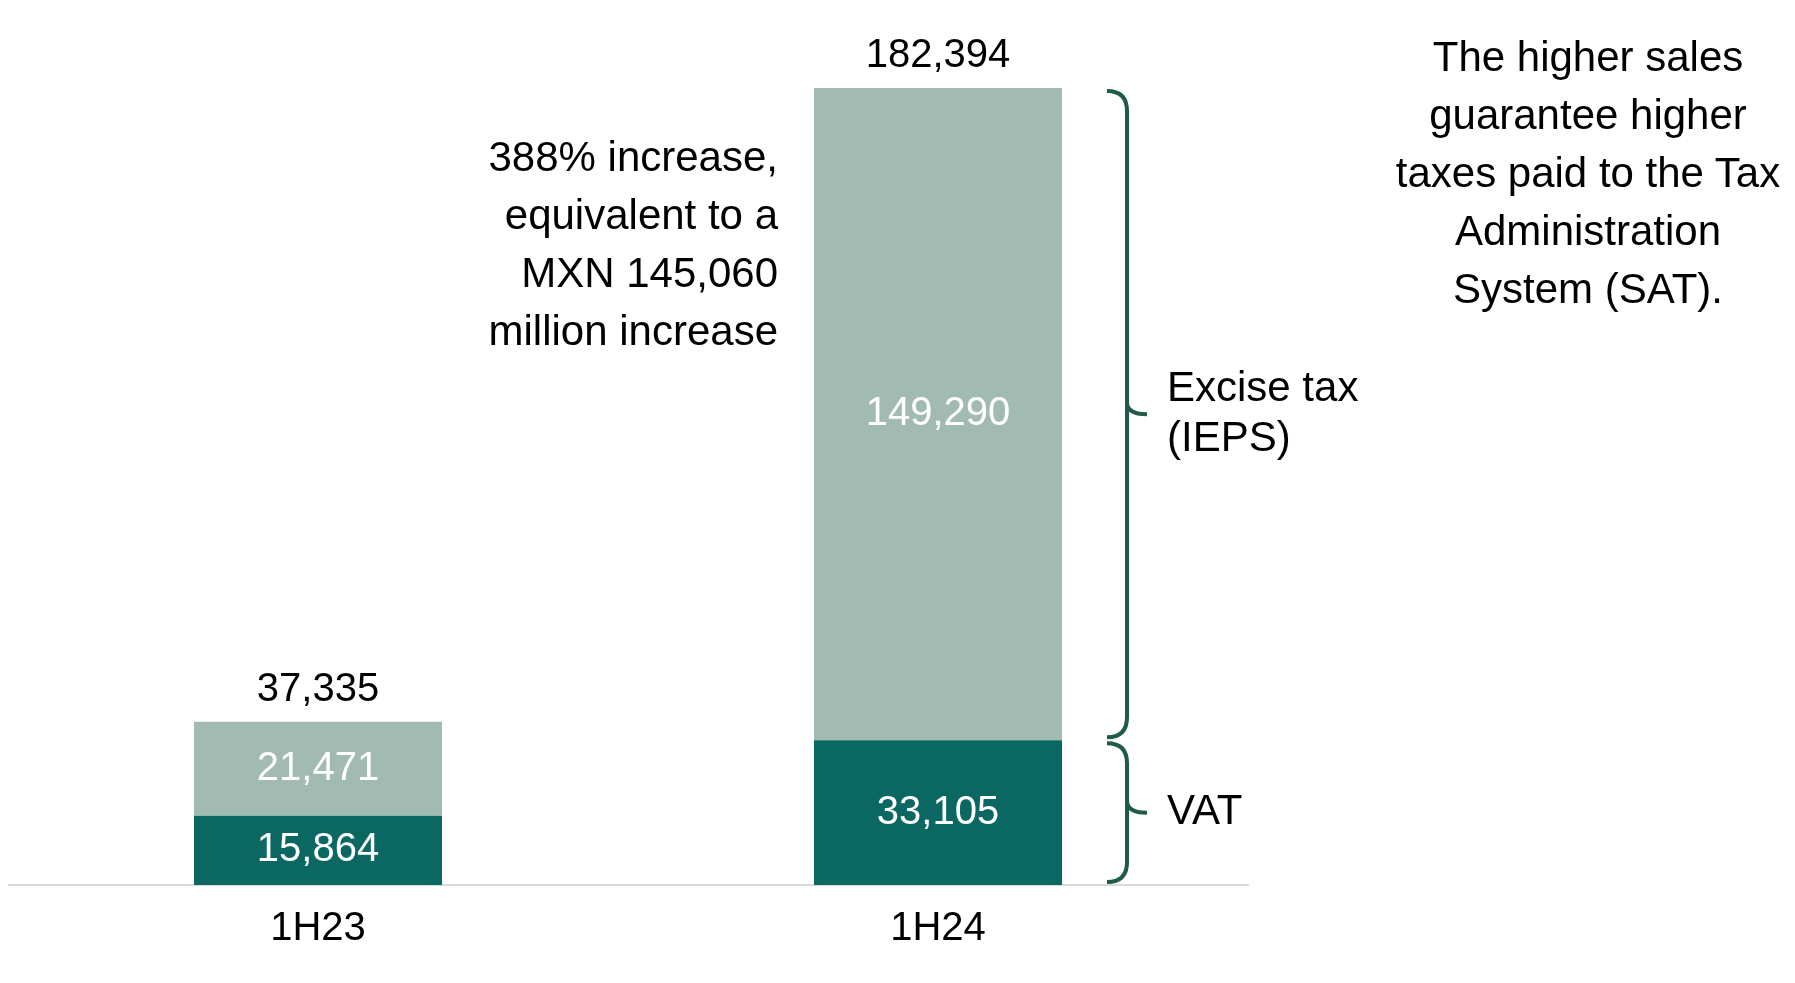 This screenshot has width=1795, height=983. Describe the element at coordinates (1205, 810) in the screenshot. I see `text: VAT` at that location.